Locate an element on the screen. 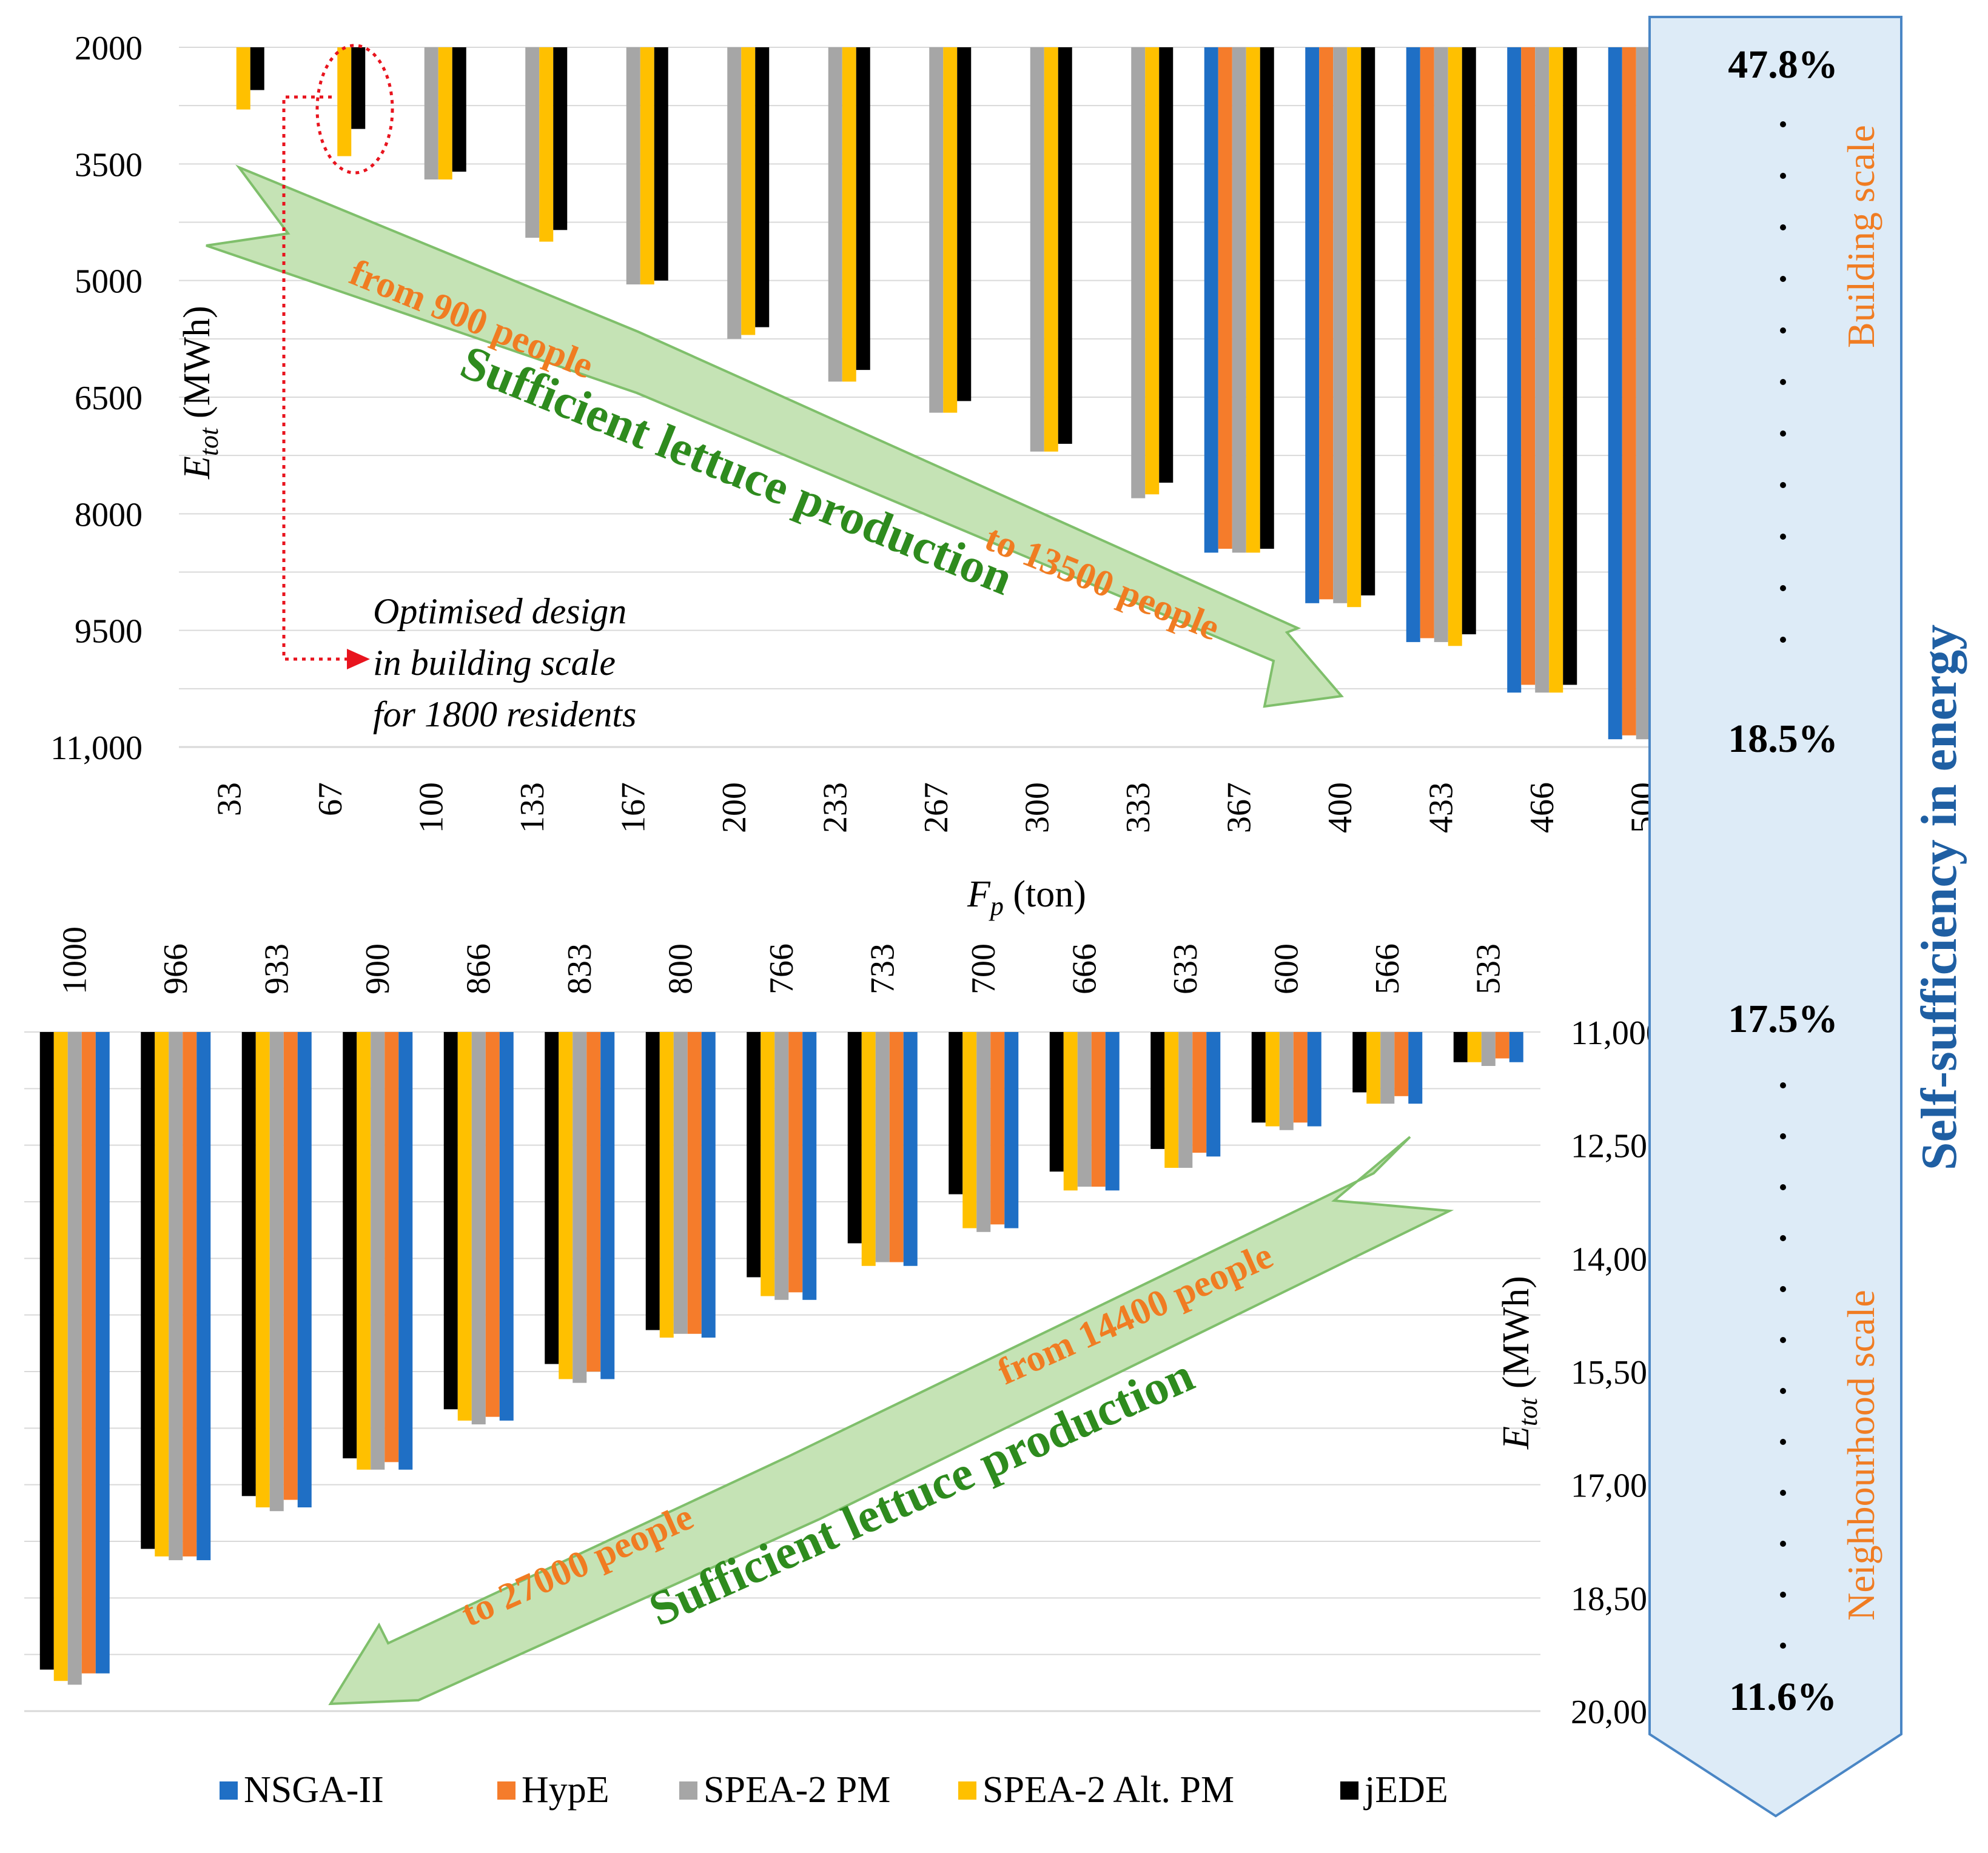  x-tick-label: 466 is located at coordinates (1542, 807).